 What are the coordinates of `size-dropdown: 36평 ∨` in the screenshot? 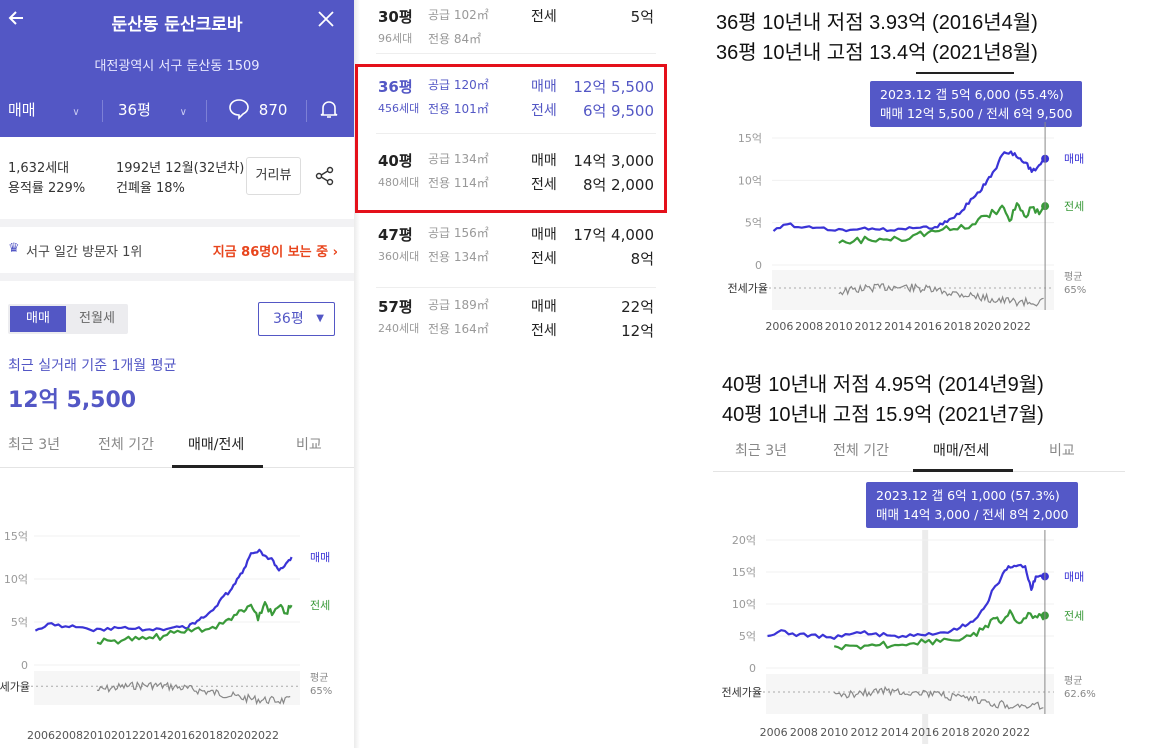 It's located at (158, 110).